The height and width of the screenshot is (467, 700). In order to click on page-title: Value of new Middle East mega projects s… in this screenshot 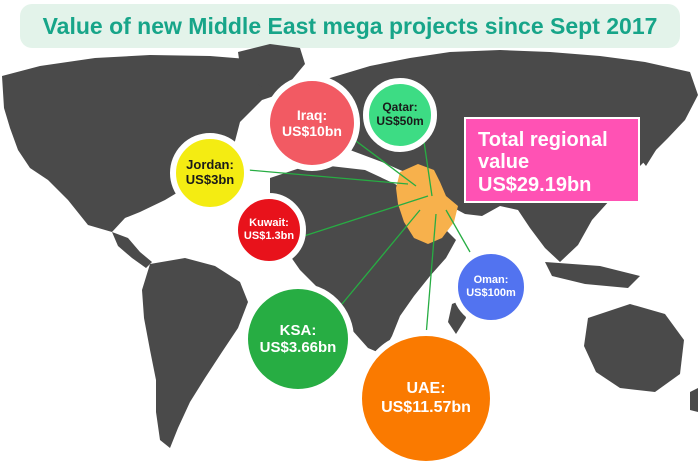, I will do `click(350, 25)`.